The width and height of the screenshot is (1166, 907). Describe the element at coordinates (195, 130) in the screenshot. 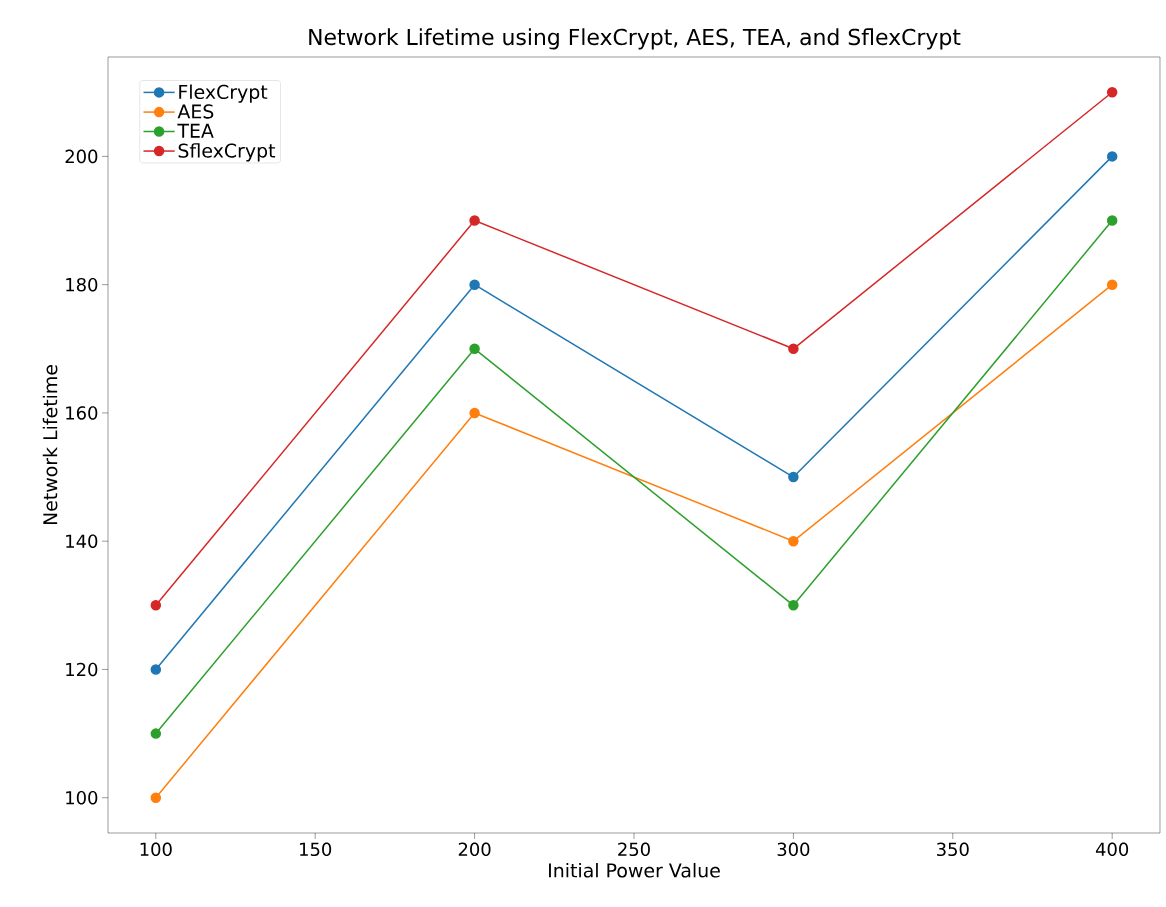

I see `legend-label: TEA` at that location.